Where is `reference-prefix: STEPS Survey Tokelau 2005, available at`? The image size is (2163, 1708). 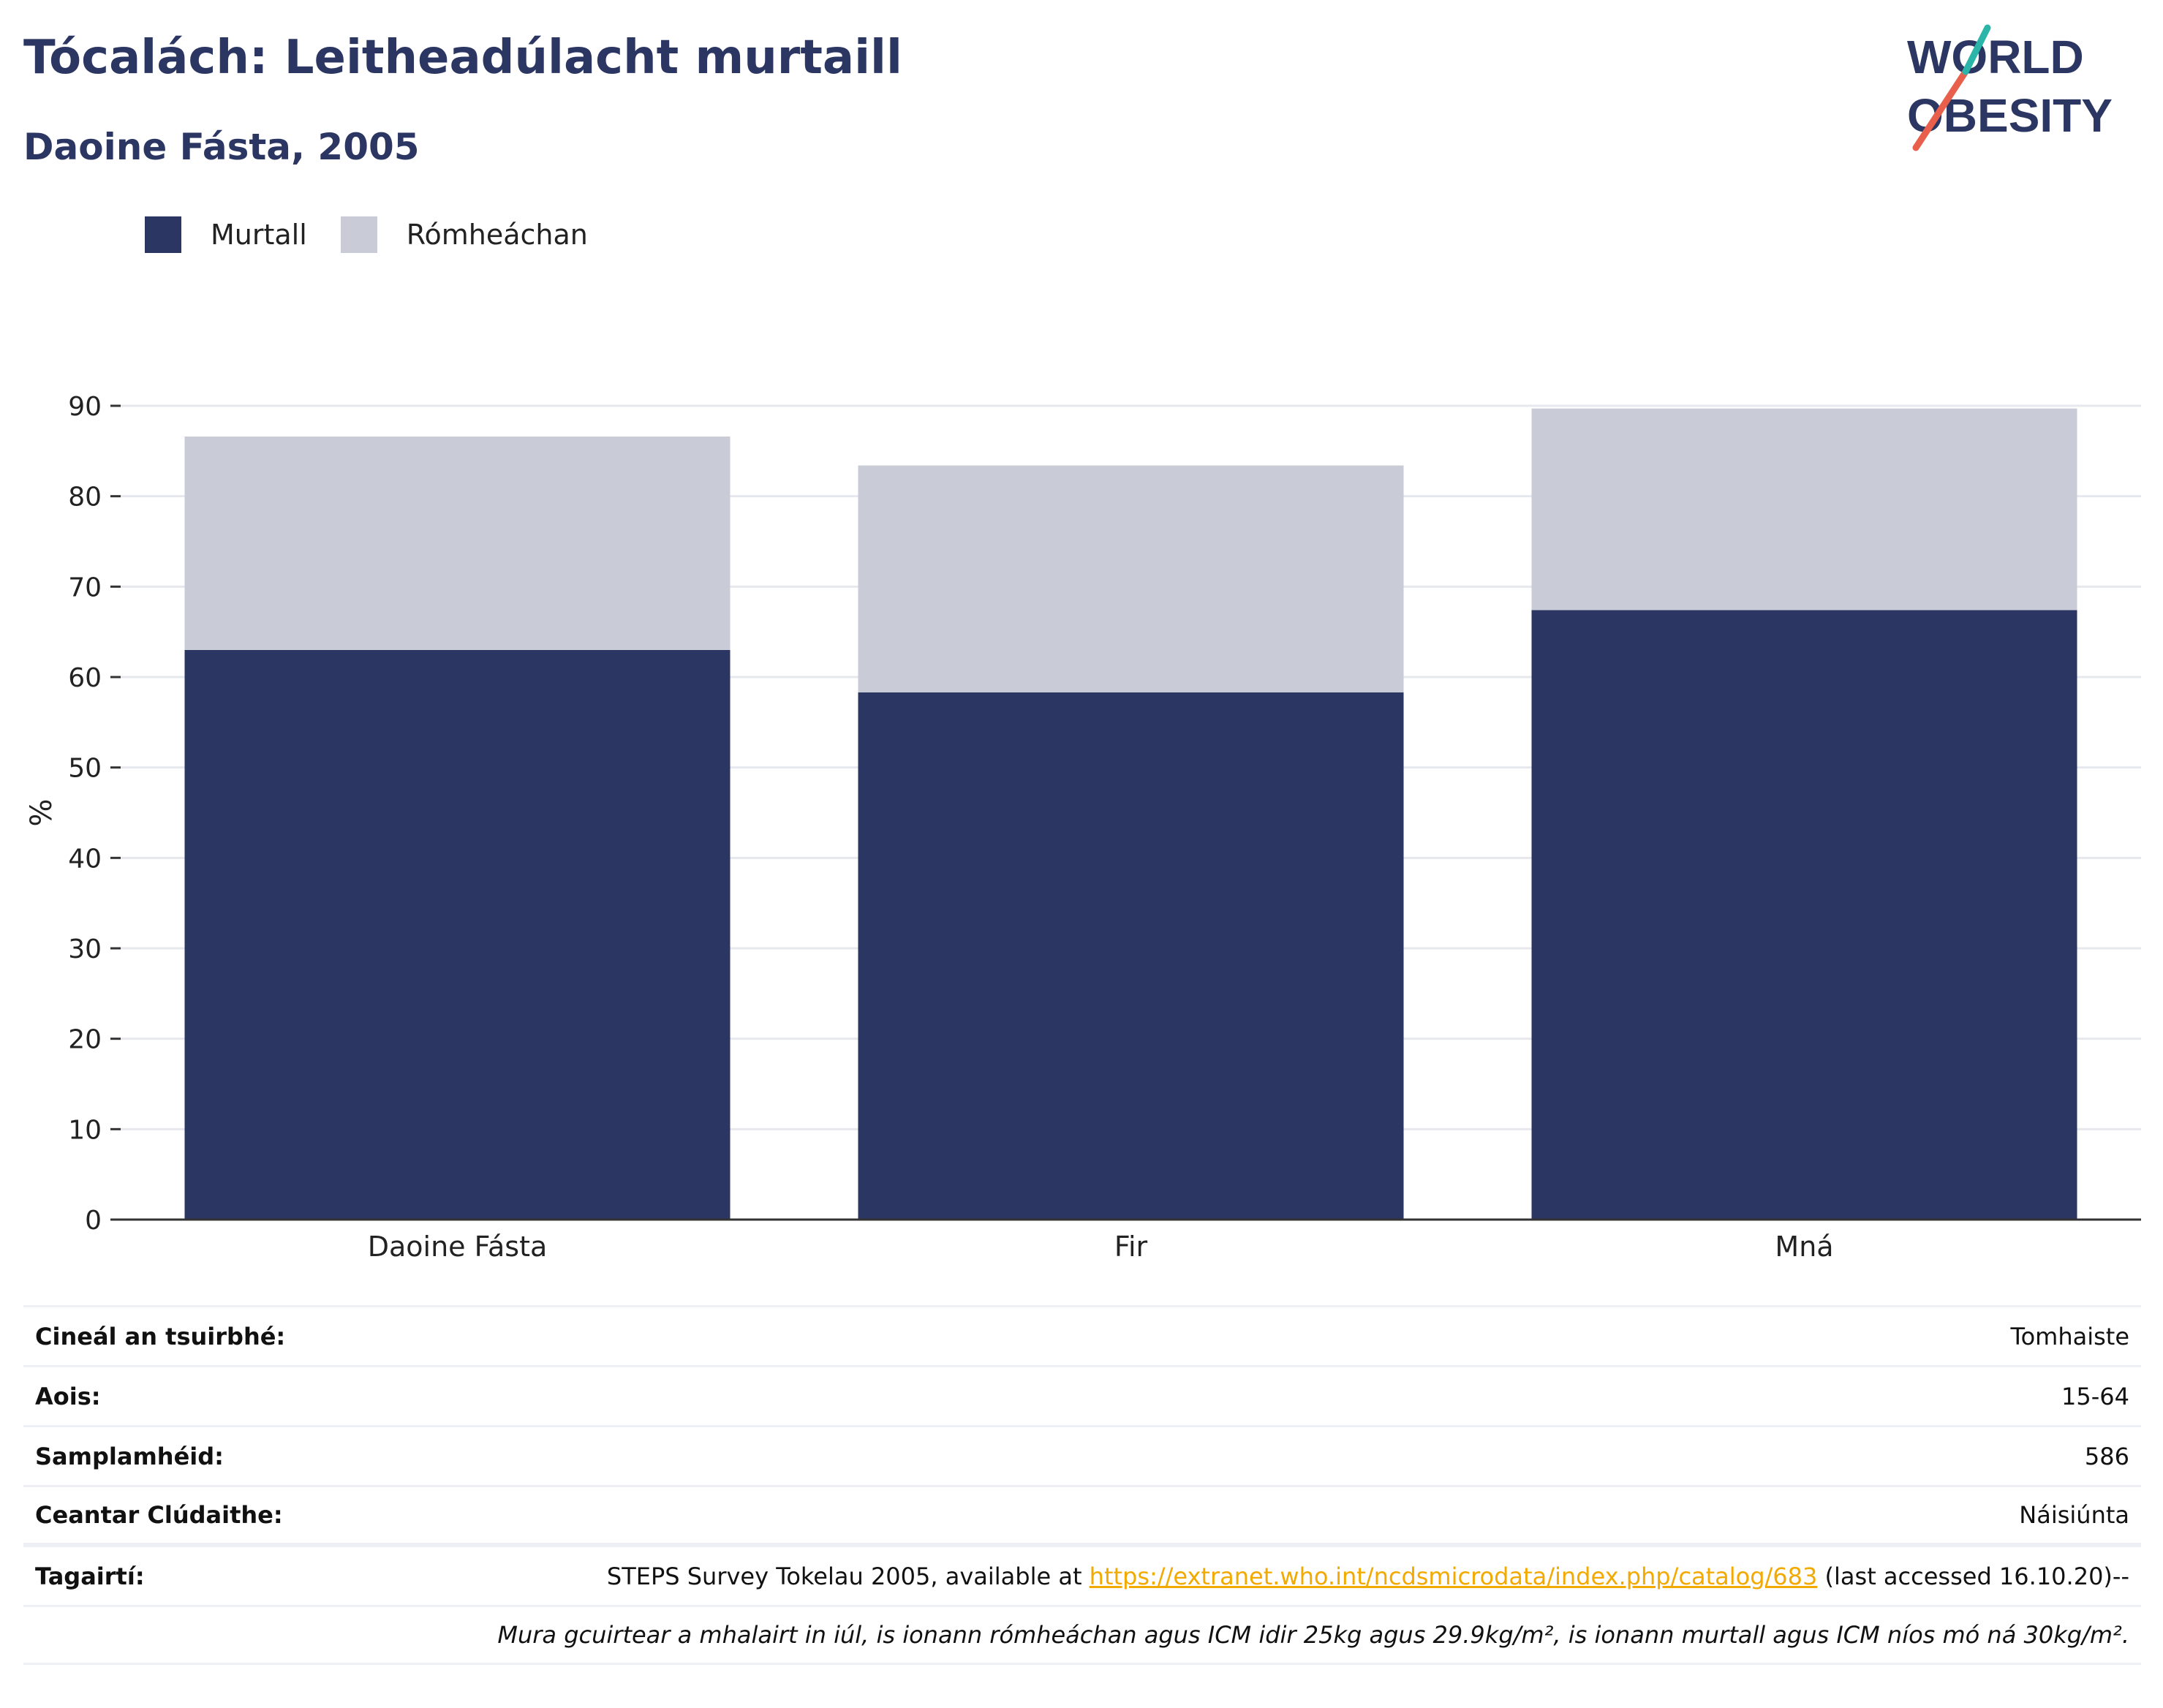
reference-prefix: STEPS Survey Tokelau 2005, available at is located at coordinates (848, 1576).